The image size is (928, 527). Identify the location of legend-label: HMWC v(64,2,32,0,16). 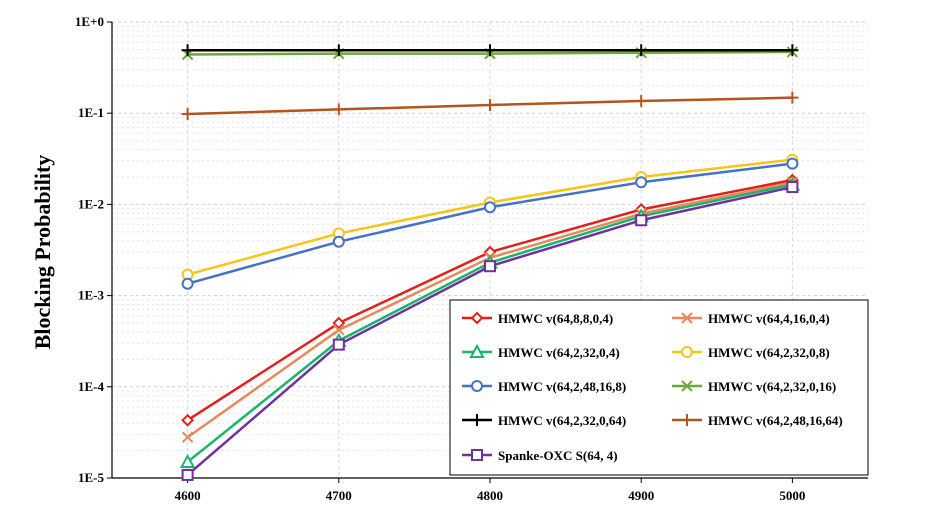
(772, 386).